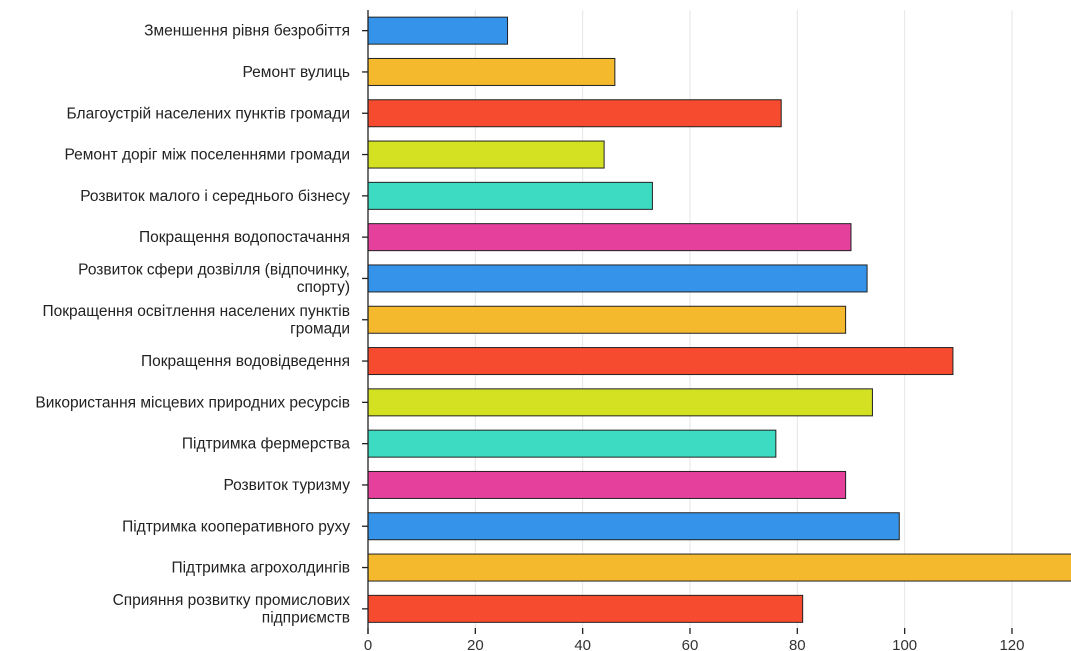 The width and height of the screenshot is (1071, 651). I want to click on x-tick-label: 0, so click(368, 644).